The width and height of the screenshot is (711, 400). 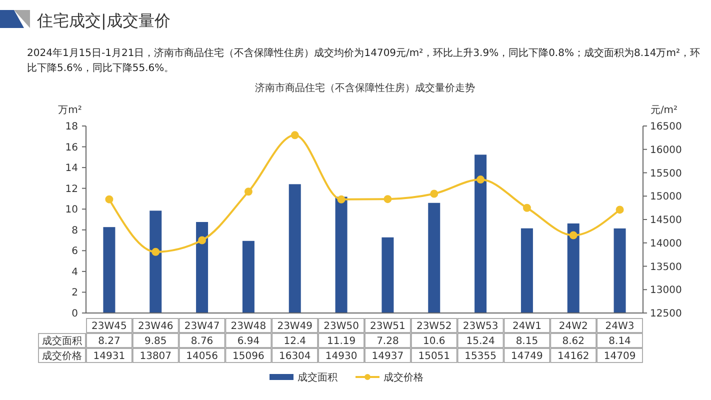 I want to click on y2-tick-label: 13000, so click(x=666, y=290).